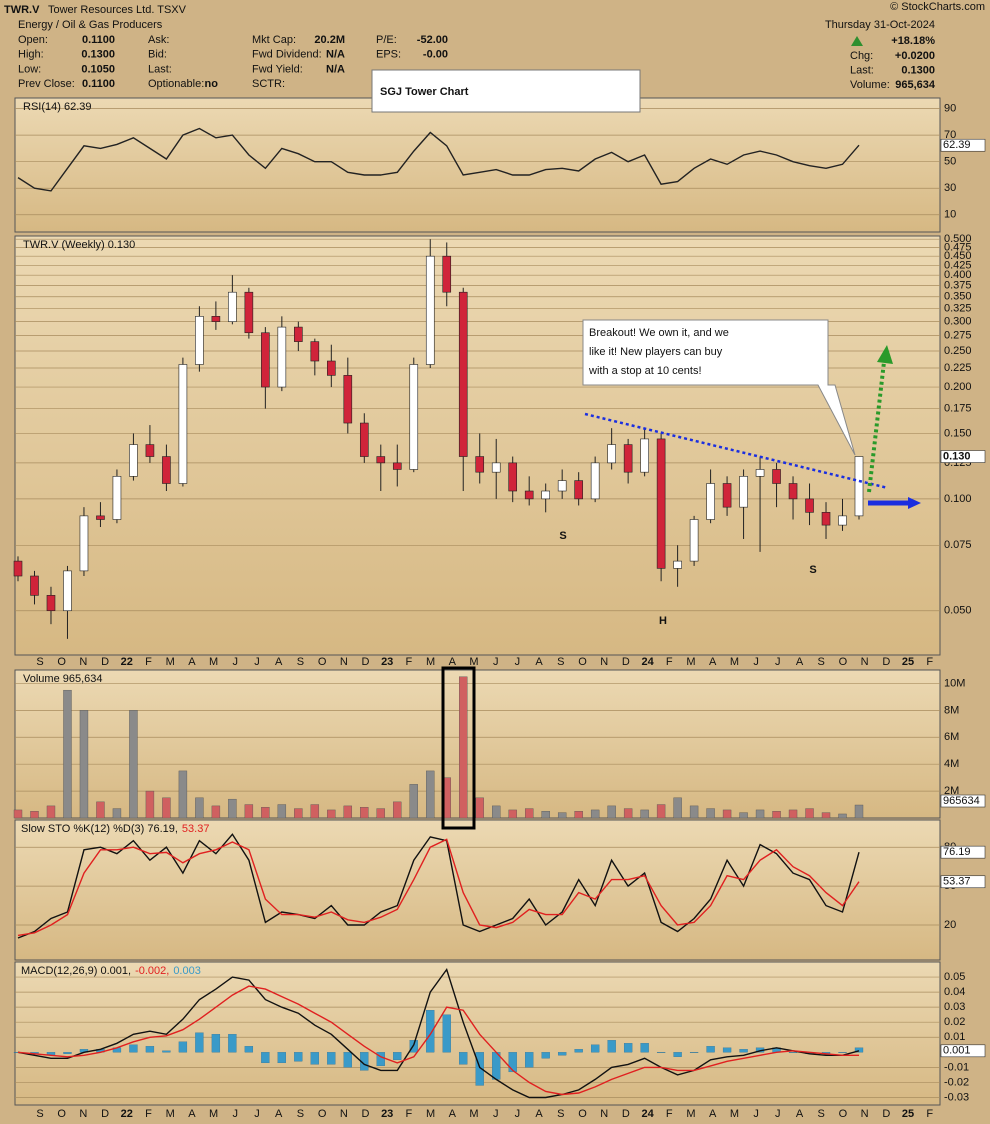  I want to click on x-tick-label: 22, so click(127, 662).